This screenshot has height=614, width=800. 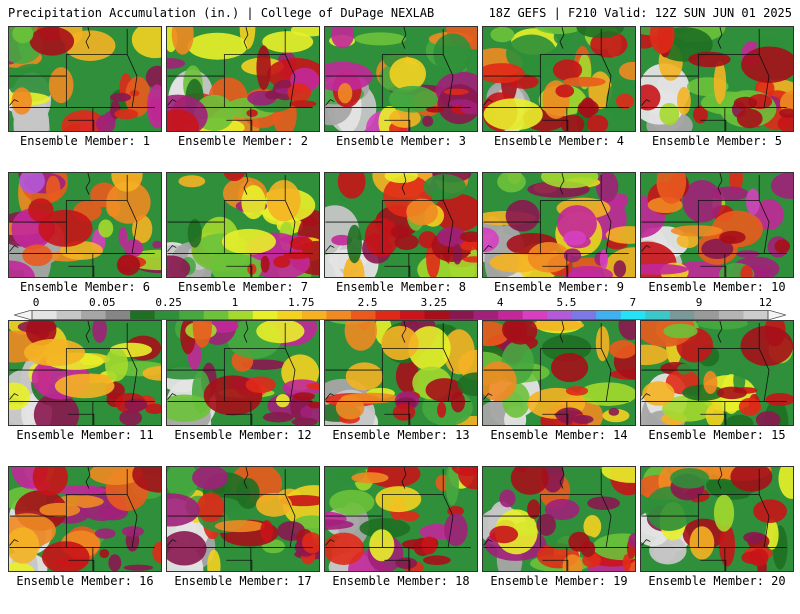 I want to click on ensemble-member-panel: Ensemble Member: 10, so click(x=717, y=246).